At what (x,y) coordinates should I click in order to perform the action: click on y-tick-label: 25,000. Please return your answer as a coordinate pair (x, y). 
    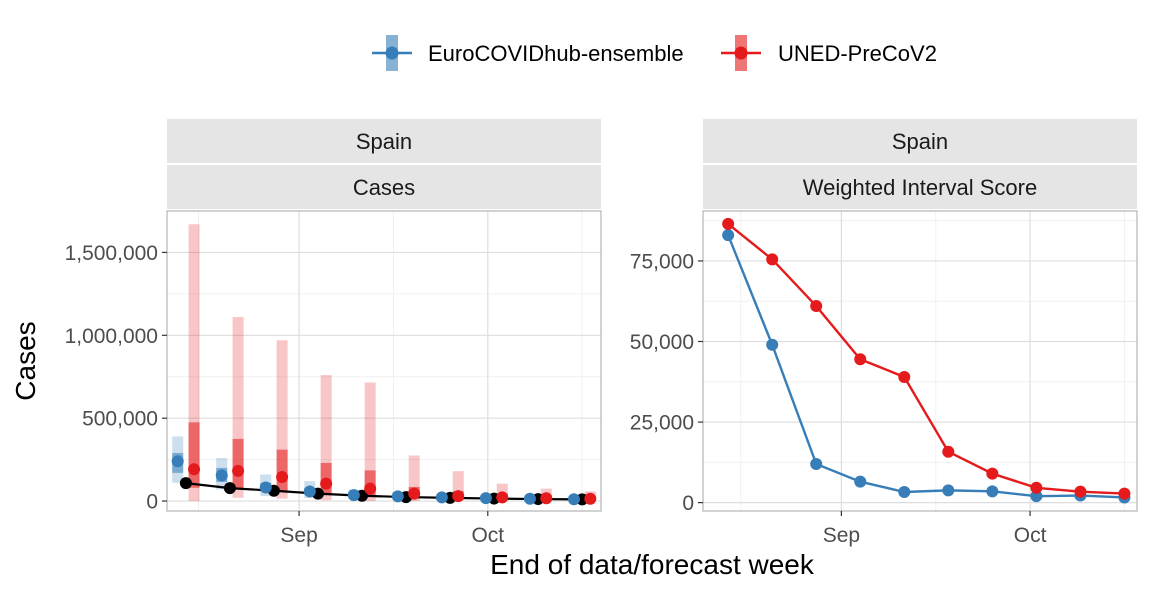
    Looking at the image, I should click on (662, 423).